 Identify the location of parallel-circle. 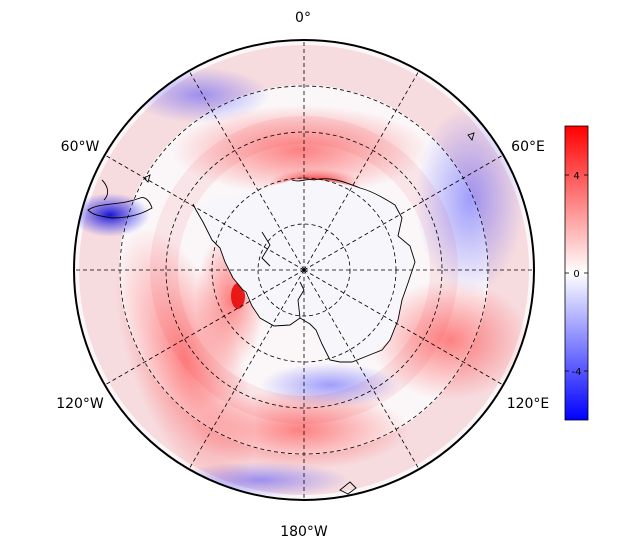
(304, 270).